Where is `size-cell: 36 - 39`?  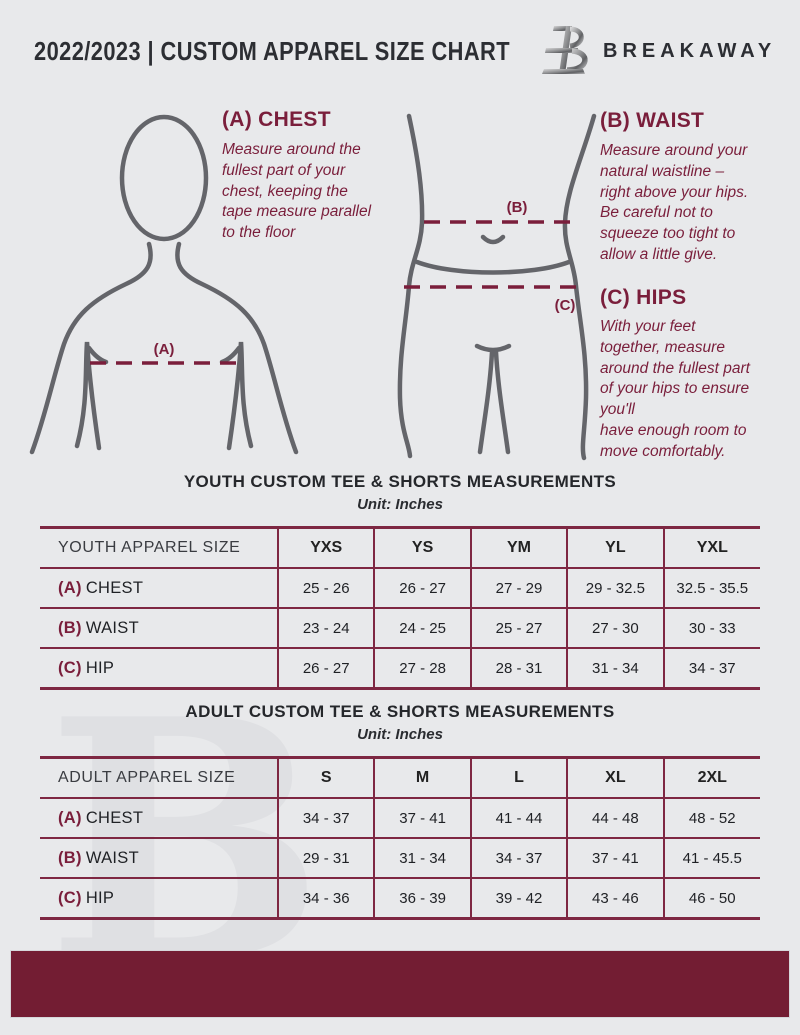 size-cell: 36 - 39 is located at coordinates (422, 898).